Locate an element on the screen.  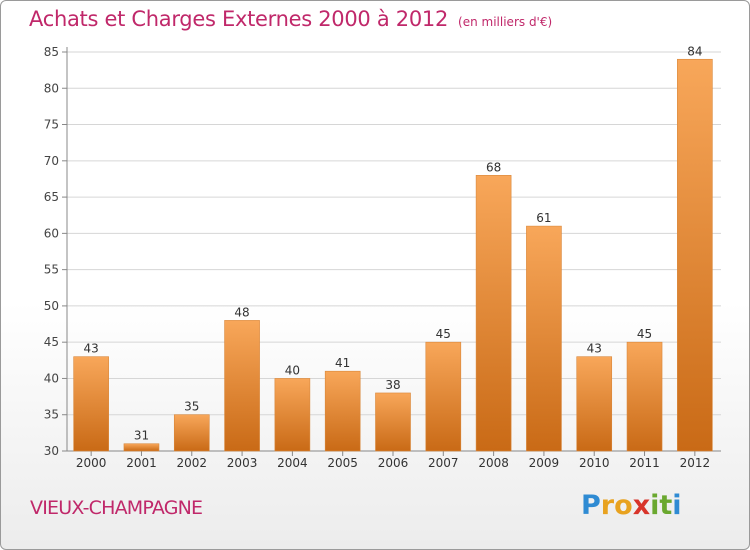
x-tick-label: 2012 is located at coordinates (695, 463).